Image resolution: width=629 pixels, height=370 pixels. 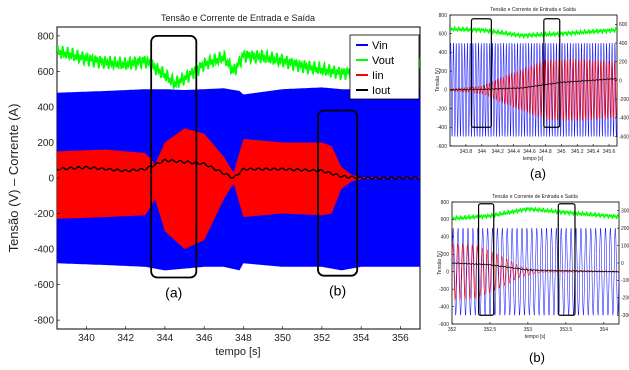 What do you see at coordinates (237, 352) in the screenshot?
I see `main-x-axis-label: tempo [s]` at bounding box center [237, 352].